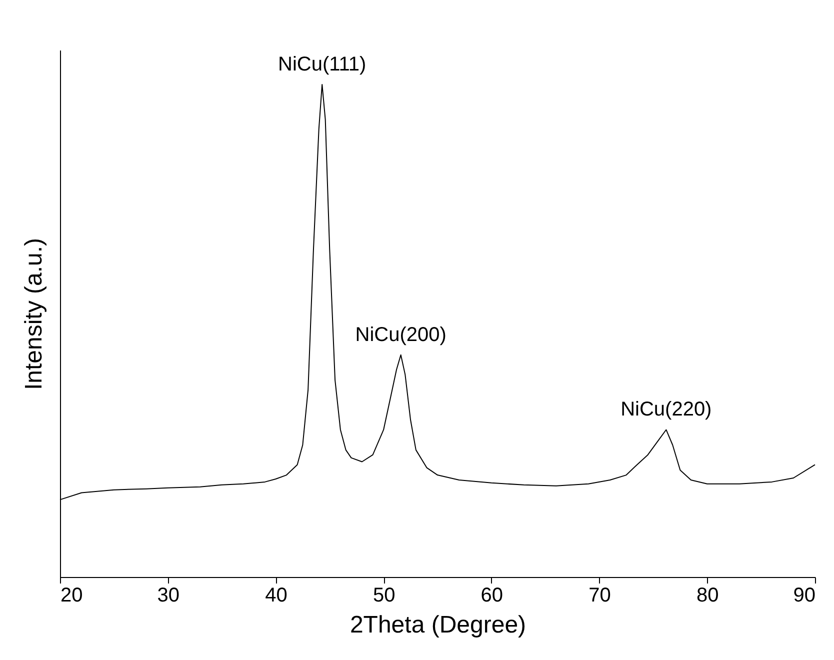 The height and width of the screenshot is (660, 834). Describe the element at coordinates (438, 625) in the screenshot. I see `x-axis-title: 2Theta (Degree)` at that location.